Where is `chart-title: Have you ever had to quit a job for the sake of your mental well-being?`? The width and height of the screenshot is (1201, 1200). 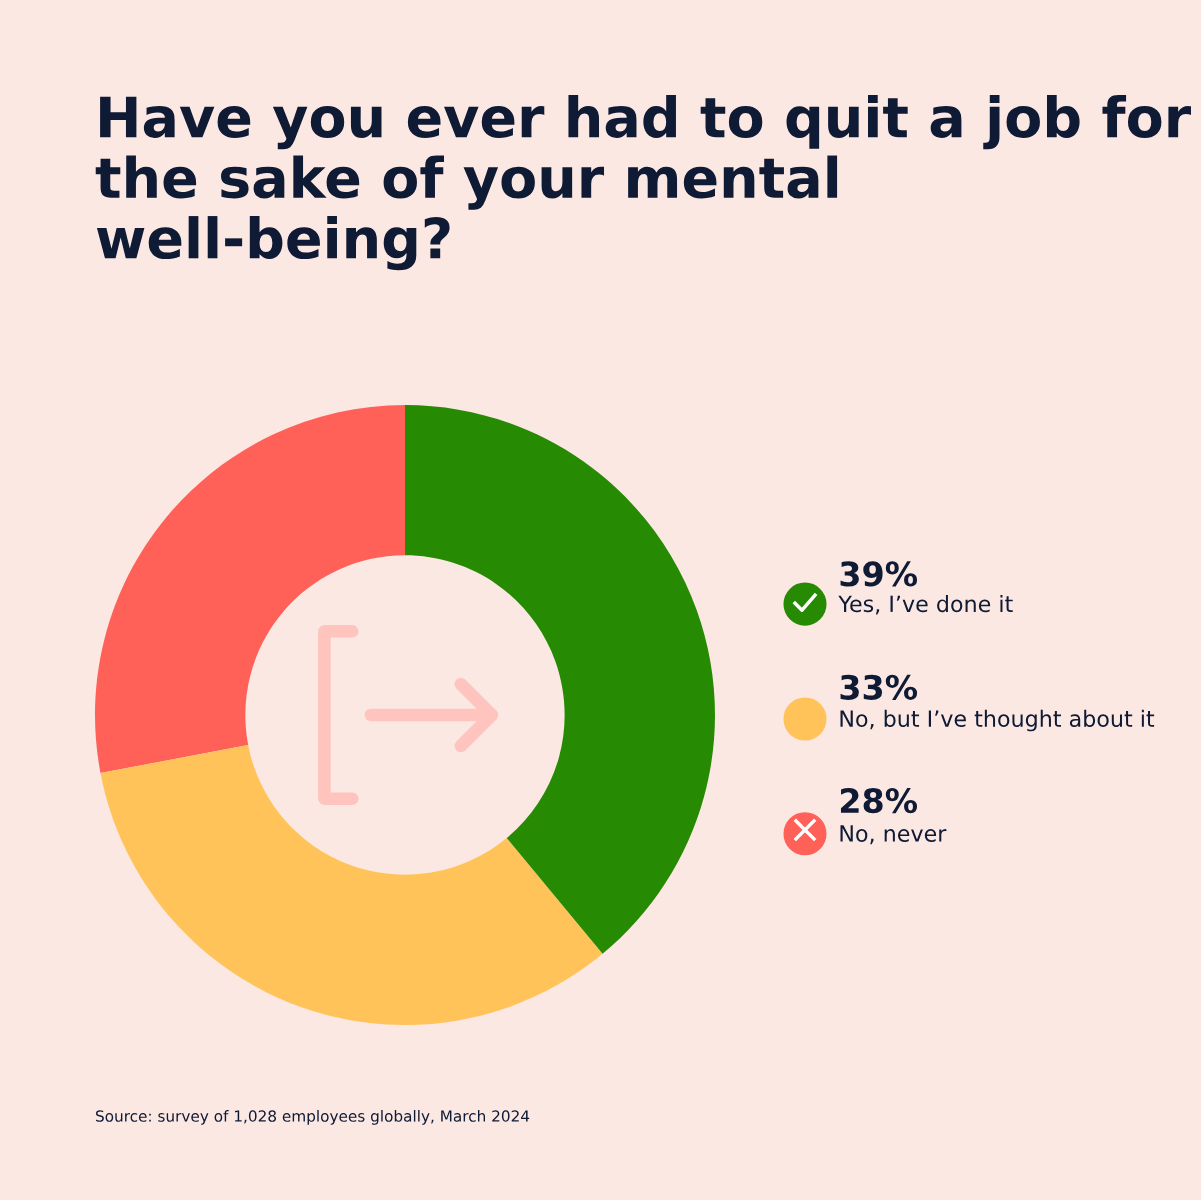 chart-title: Have you ever had to quit a job for the sake of your mental well-being? is located at coordinates (643, 183).